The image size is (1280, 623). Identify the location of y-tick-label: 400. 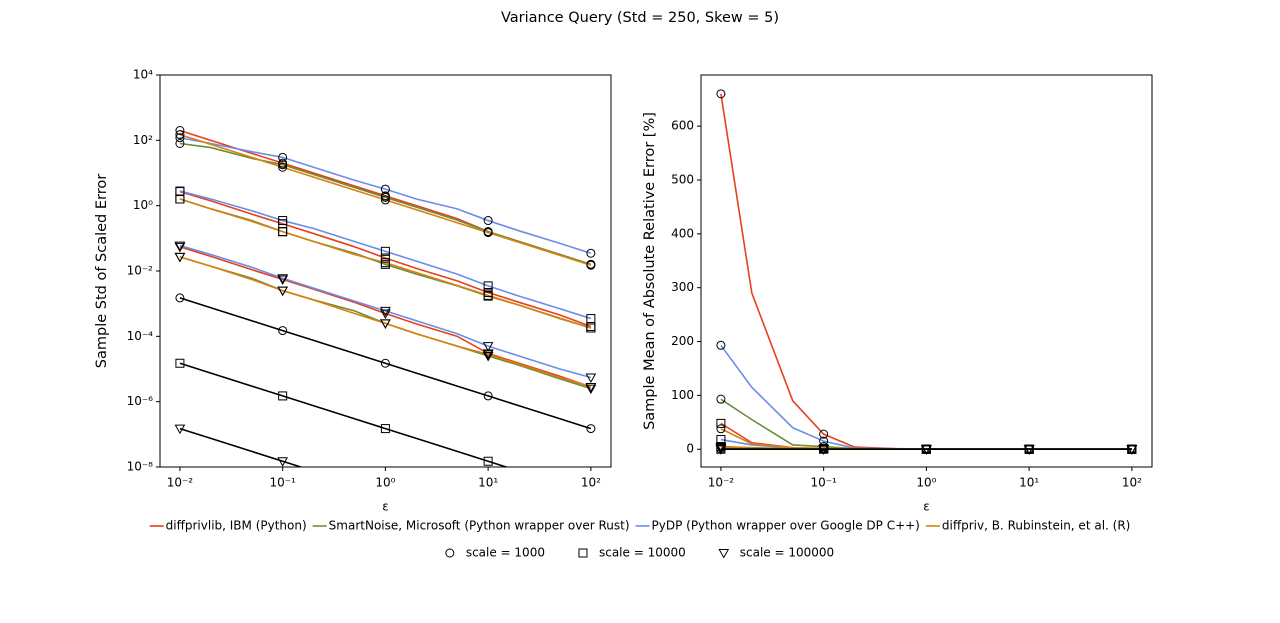
(682, 233).